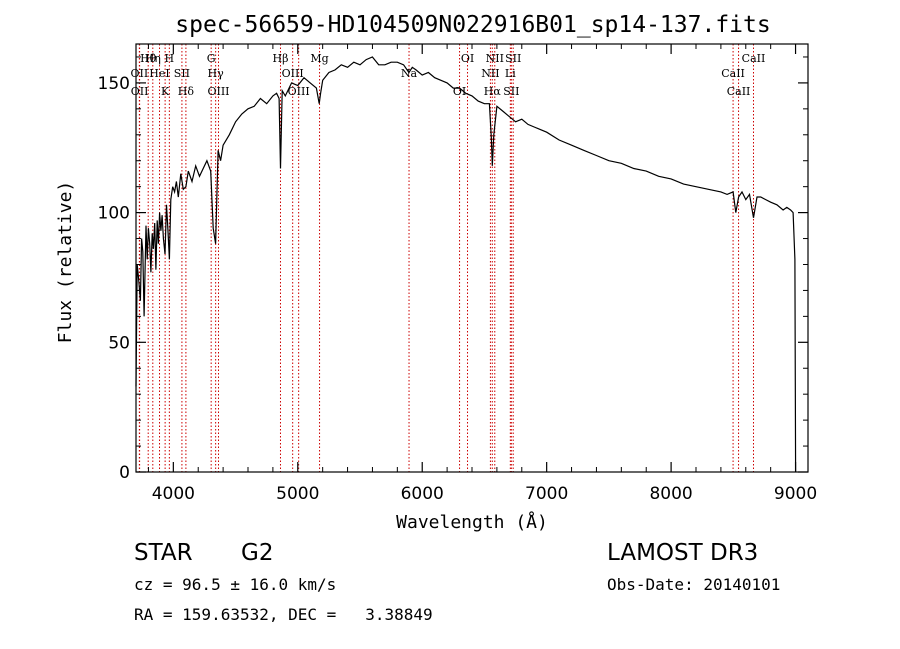 The height and width of the screenshot is (649, 900). I want to click on x-tick-label: 6000, so click(422, 494).